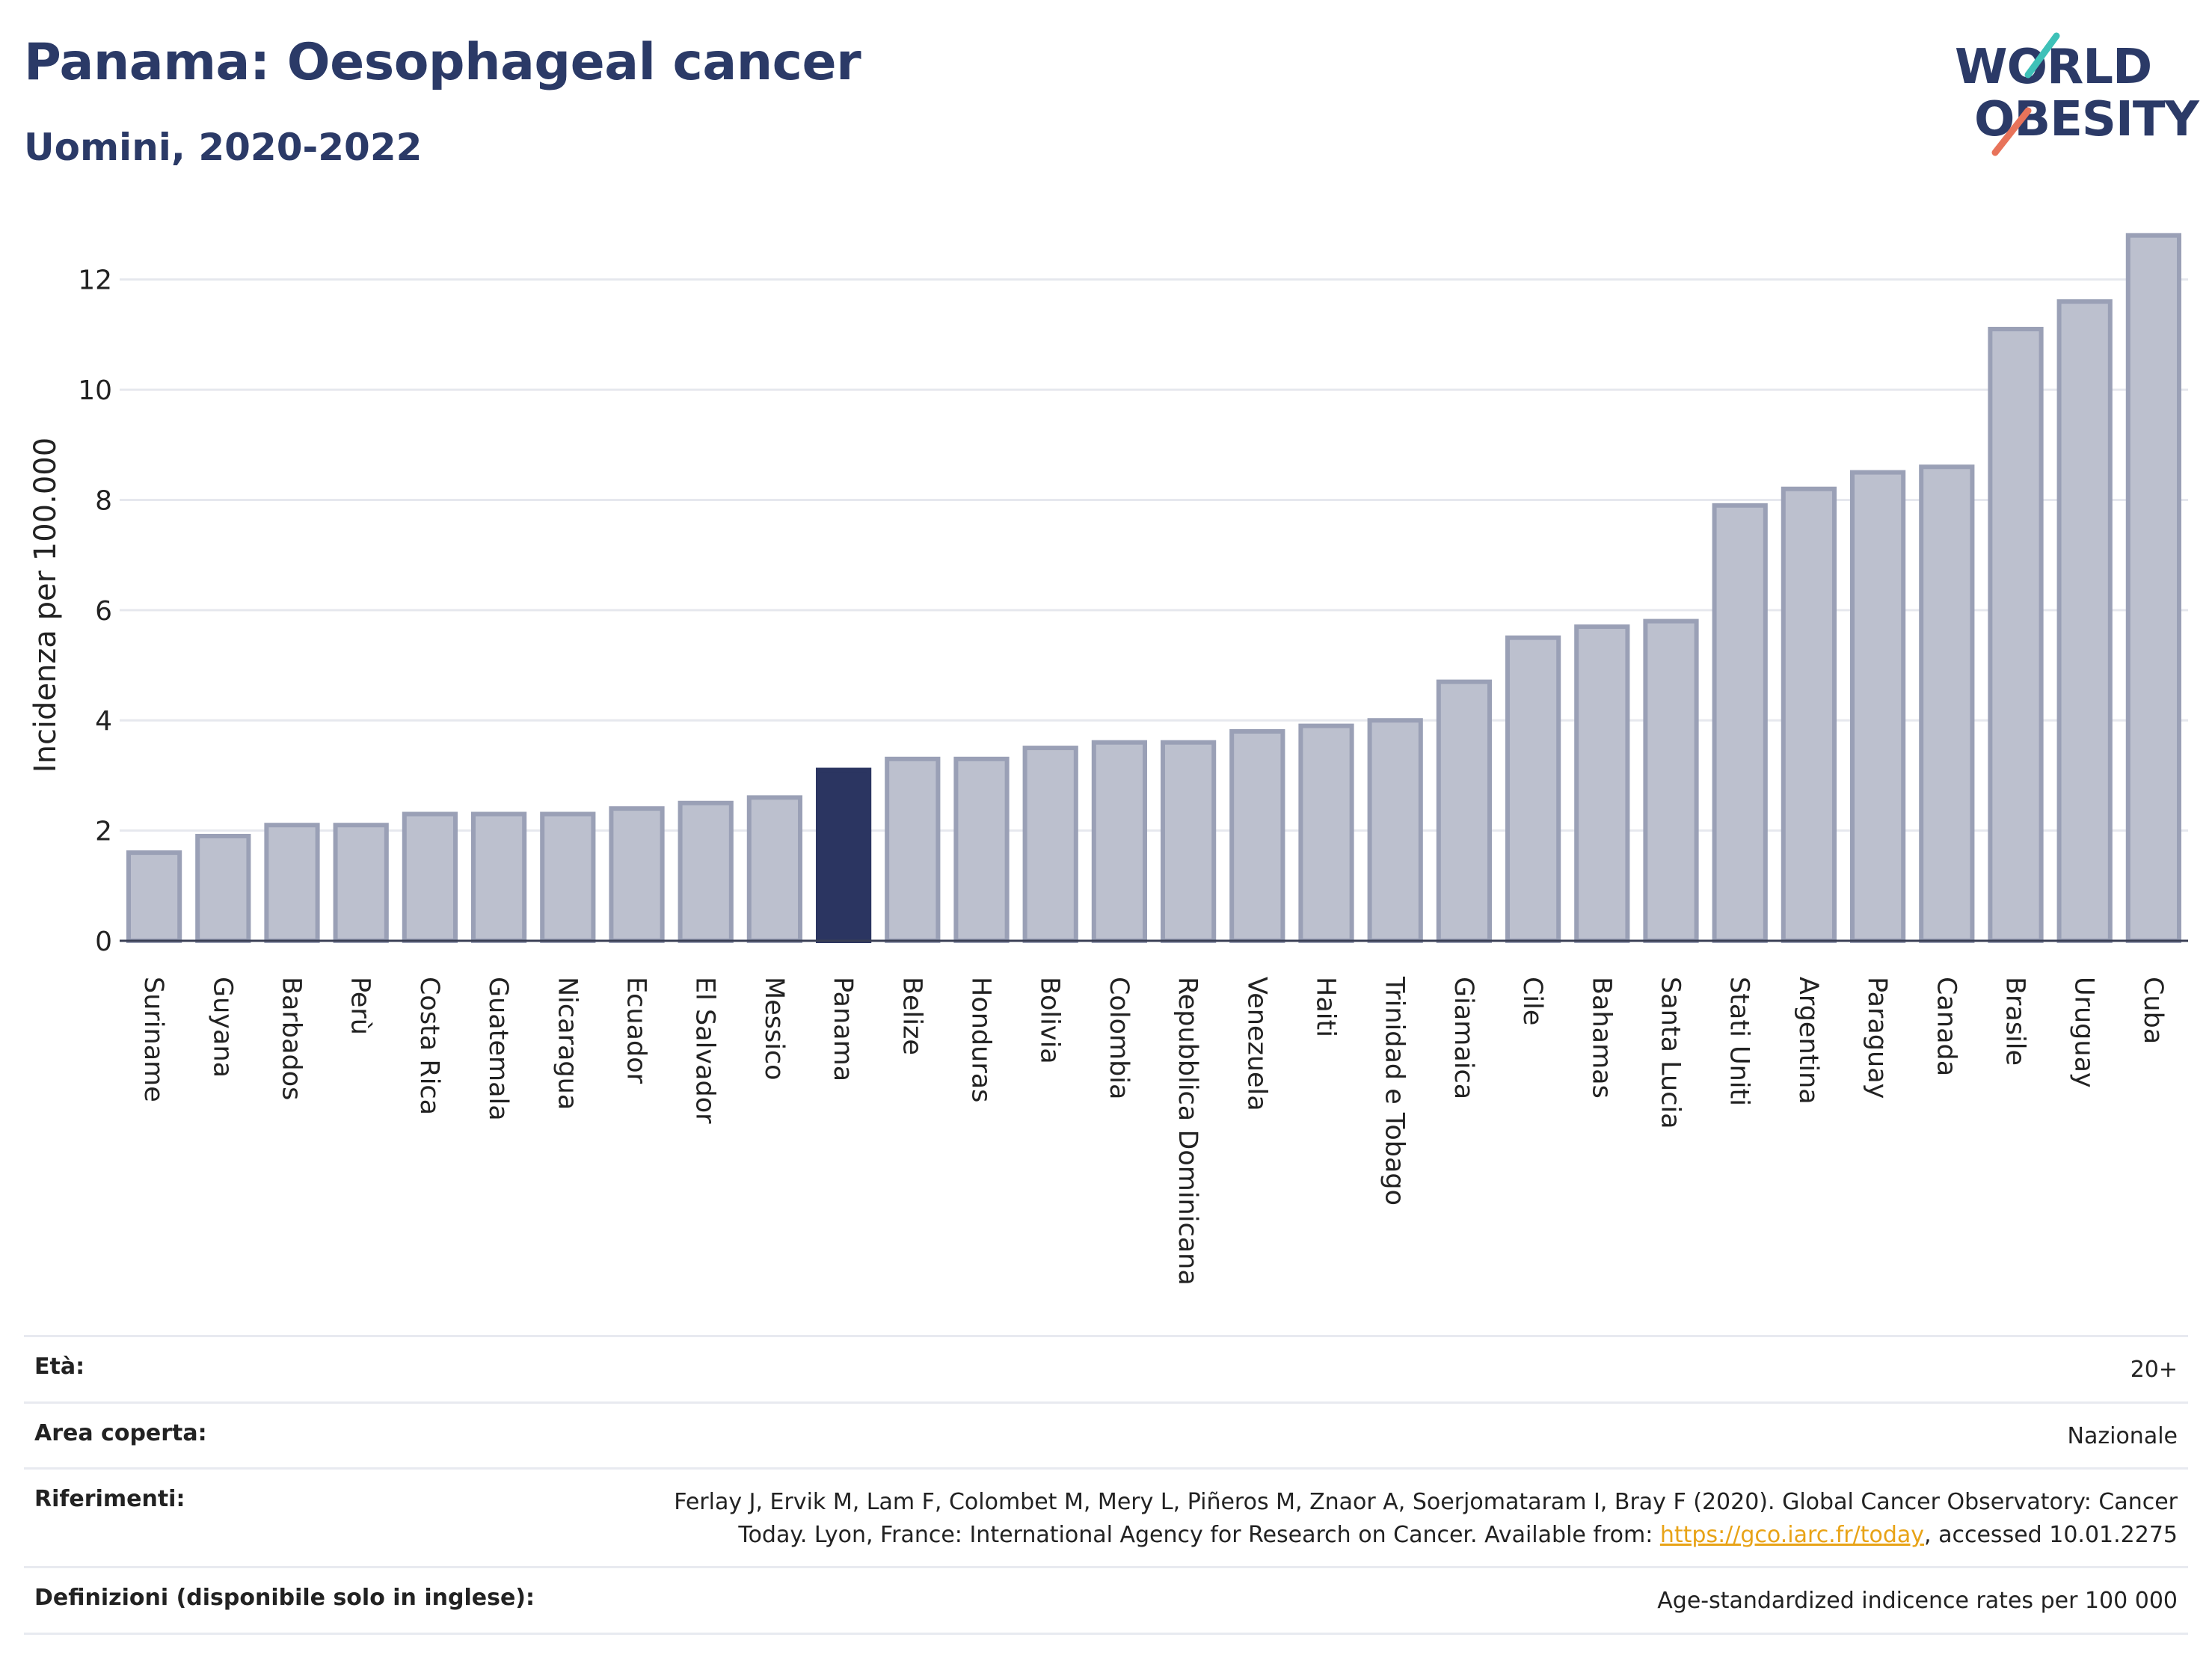 The height and width of the screenshot is (1655, 2212). Describe the element at coordinates (95, 390) in the screenshot. I see `y-tick-label: 10` at that location.